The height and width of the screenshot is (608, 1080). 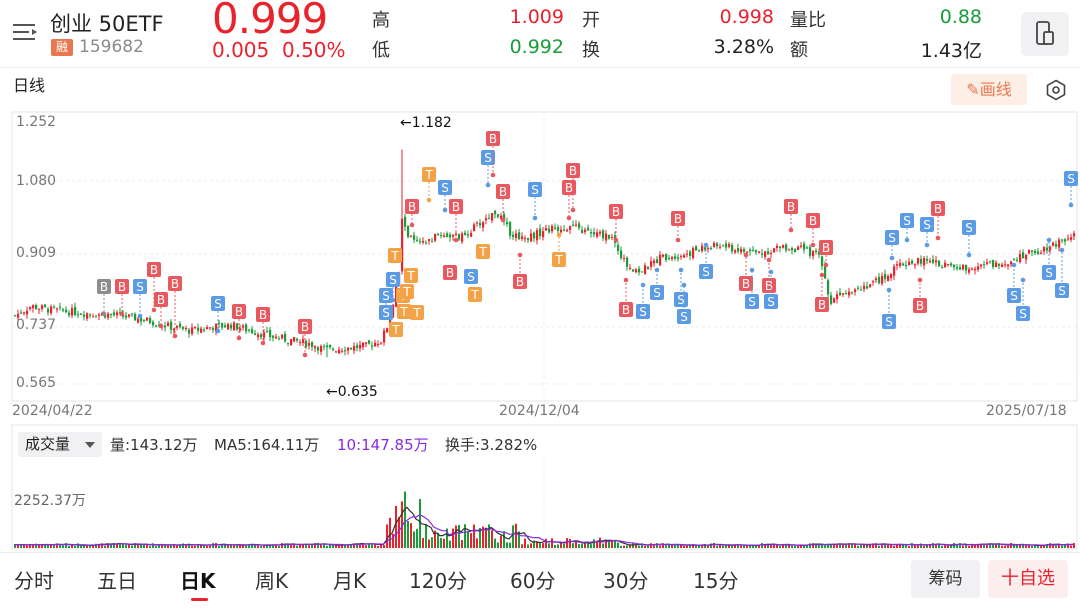 I want to click on quote-value-high: 1.009, so click(x=536, y=17).